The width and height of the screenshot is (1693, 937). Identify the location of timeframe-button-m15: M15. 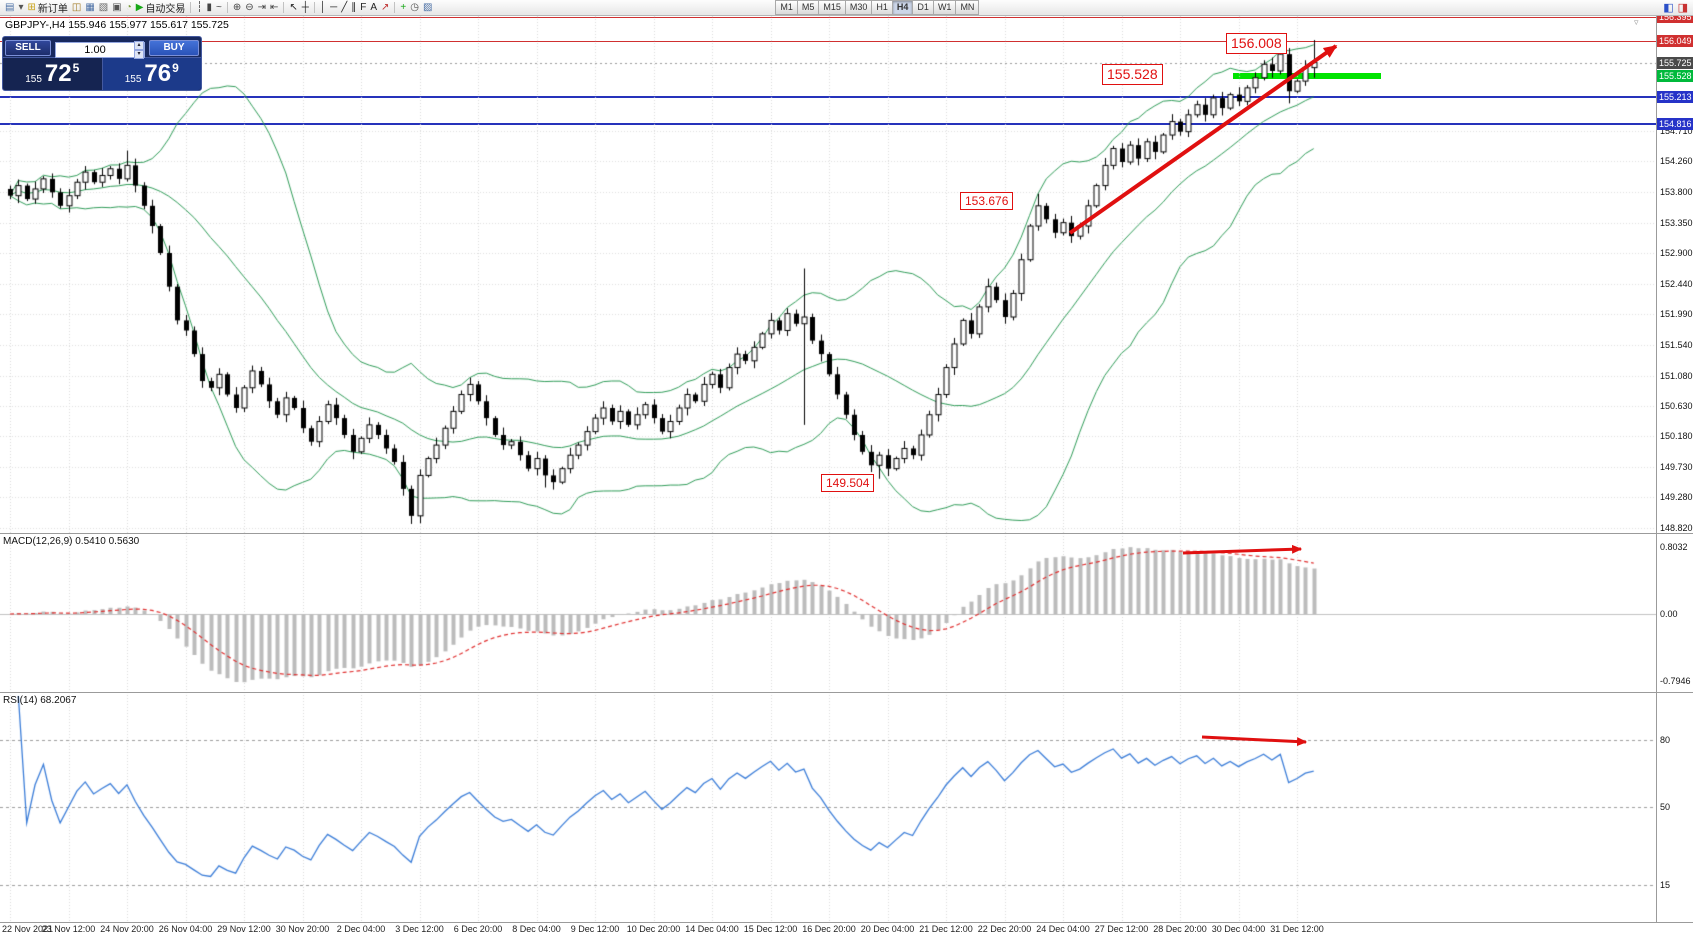
(831, 7).